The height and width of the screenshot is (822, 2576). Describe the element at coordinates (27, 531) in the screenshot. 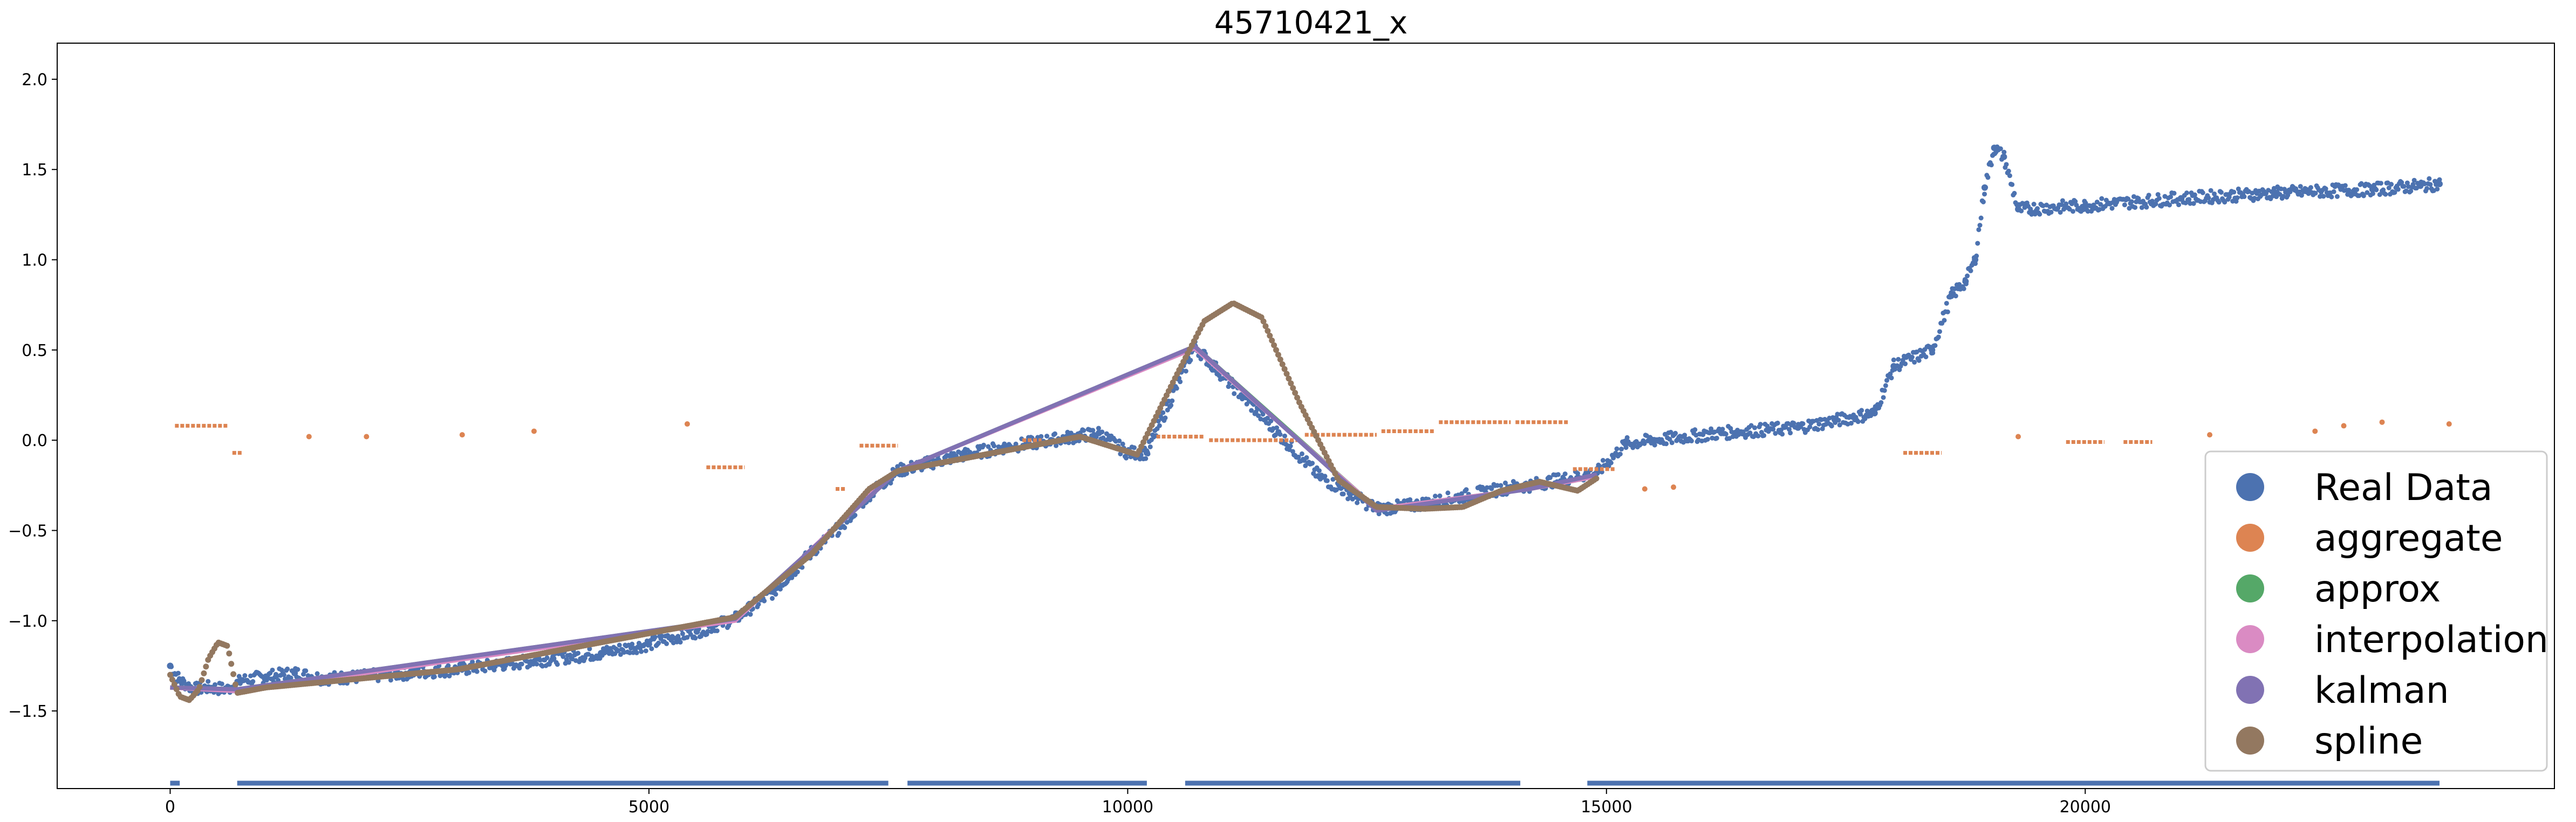

I see `y-tick-label: −0.5` at that location.